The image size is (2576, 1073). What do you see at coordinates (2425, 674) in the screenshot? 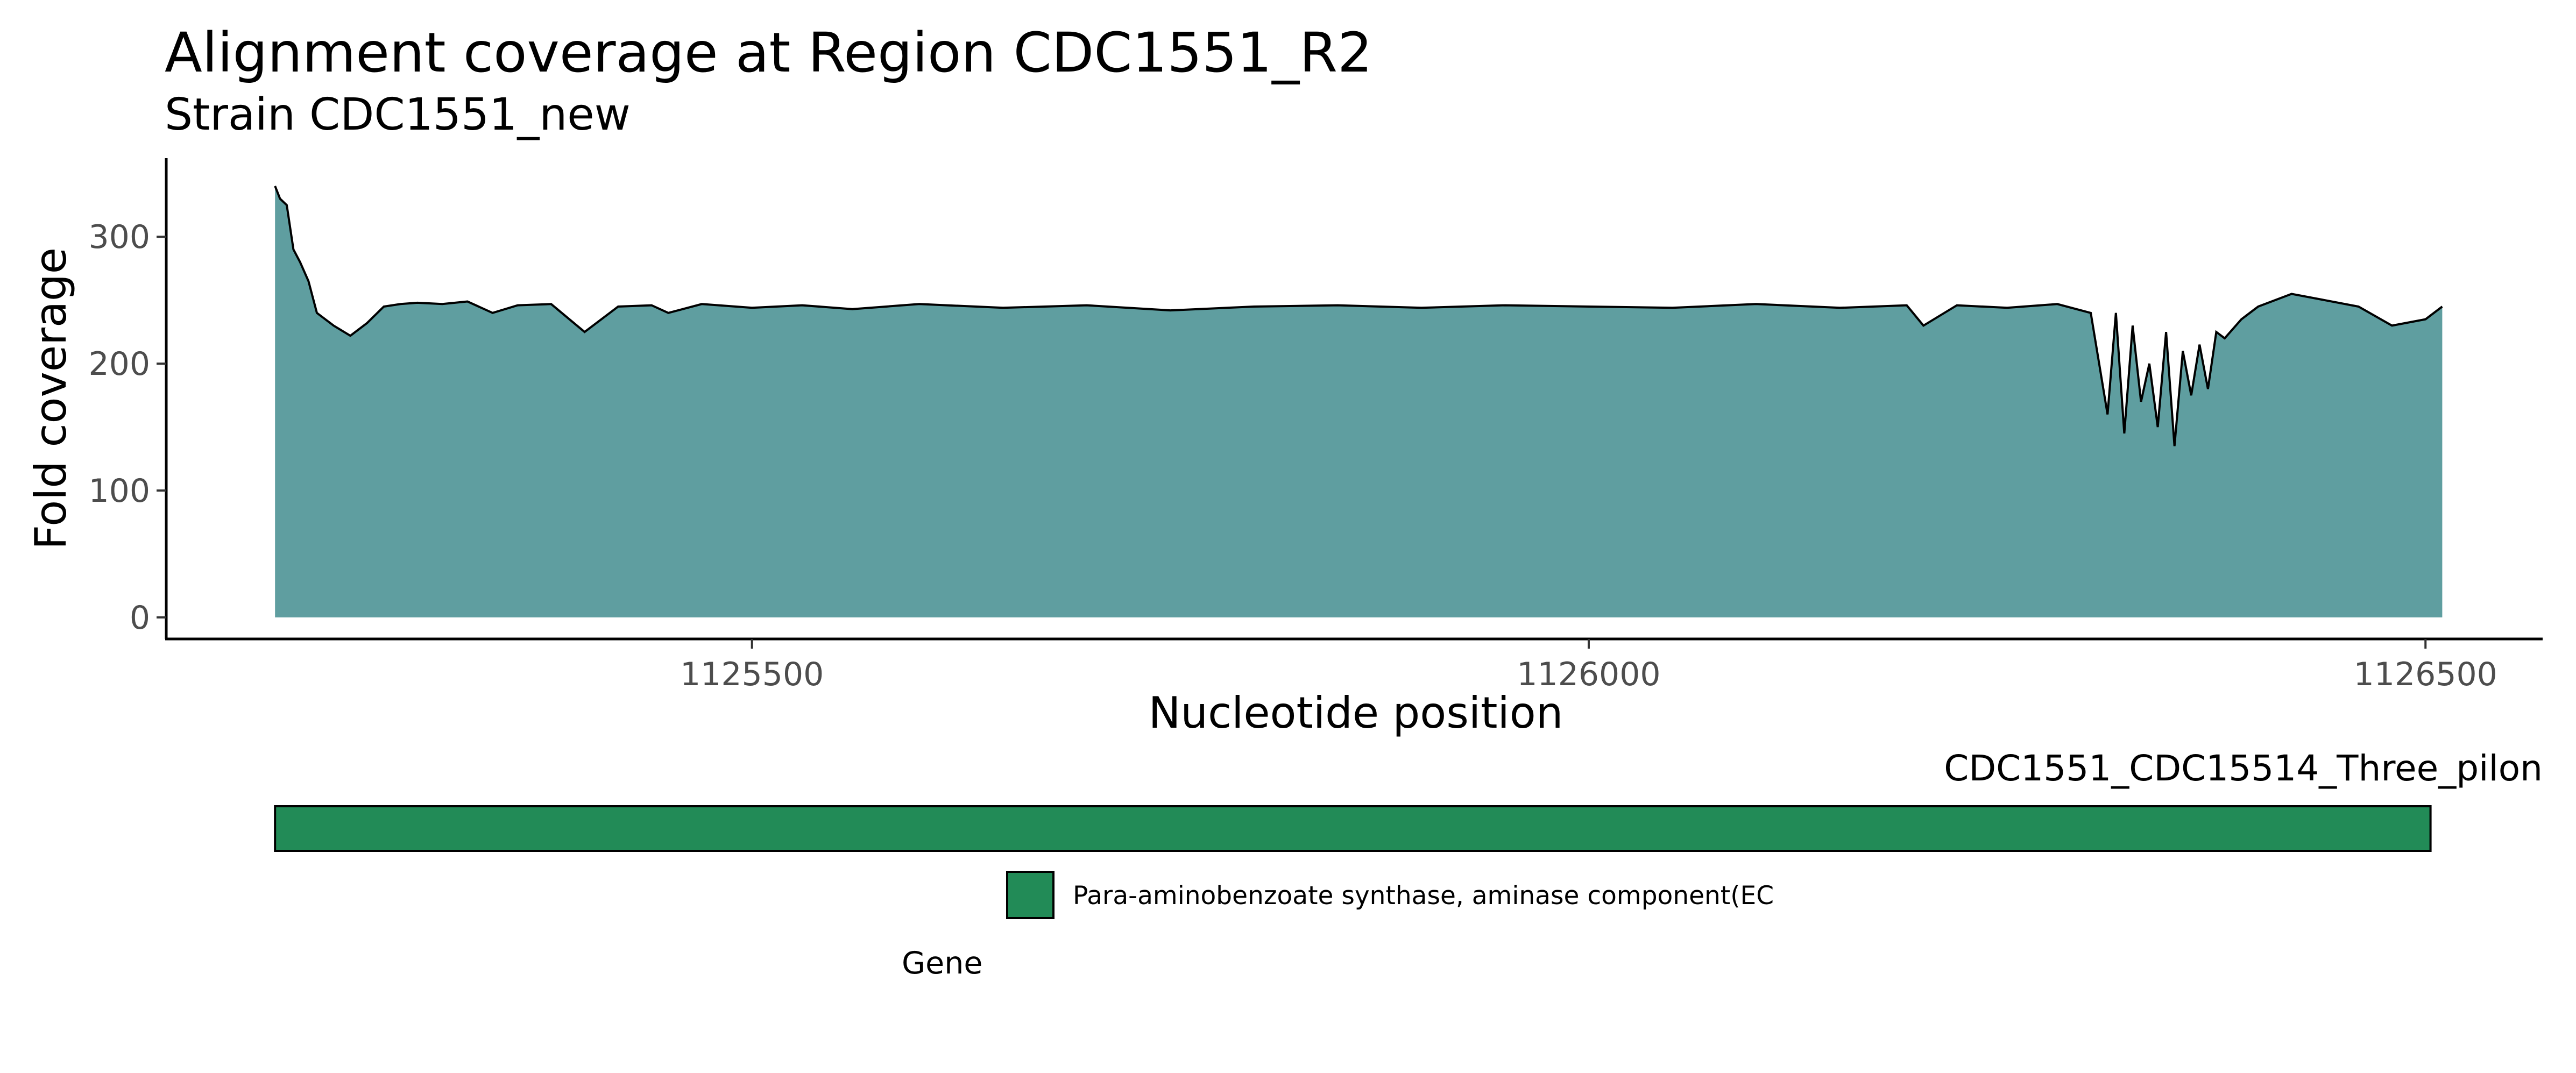
I see `x-tick-label: 1126500` at bounding box center [2425, 674].